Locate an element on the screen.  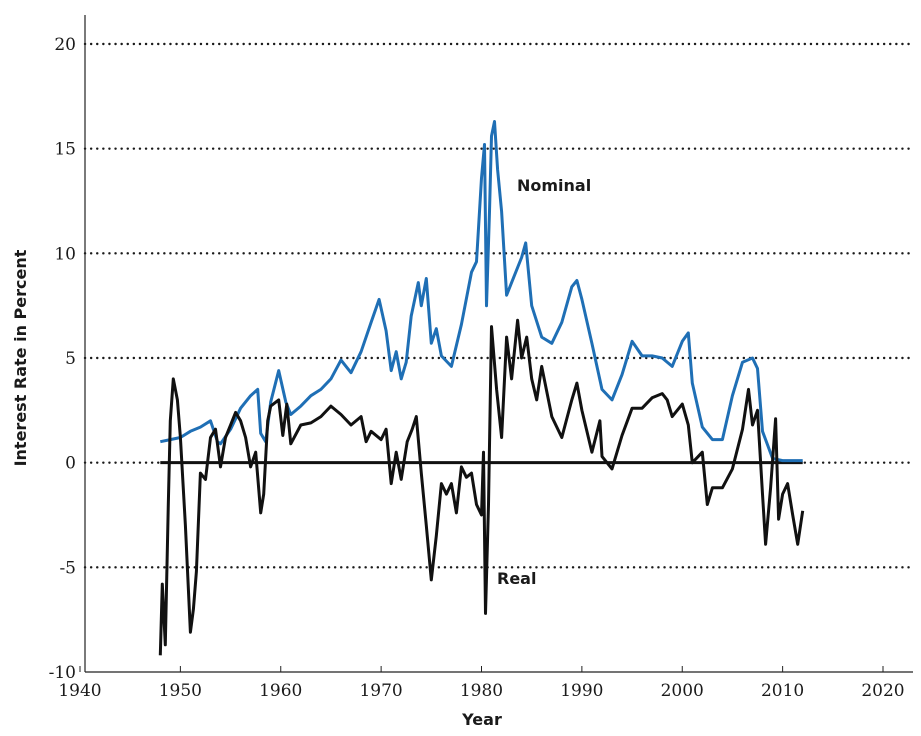
x-tick-label: 1990 is located at coordinates (581, 691).